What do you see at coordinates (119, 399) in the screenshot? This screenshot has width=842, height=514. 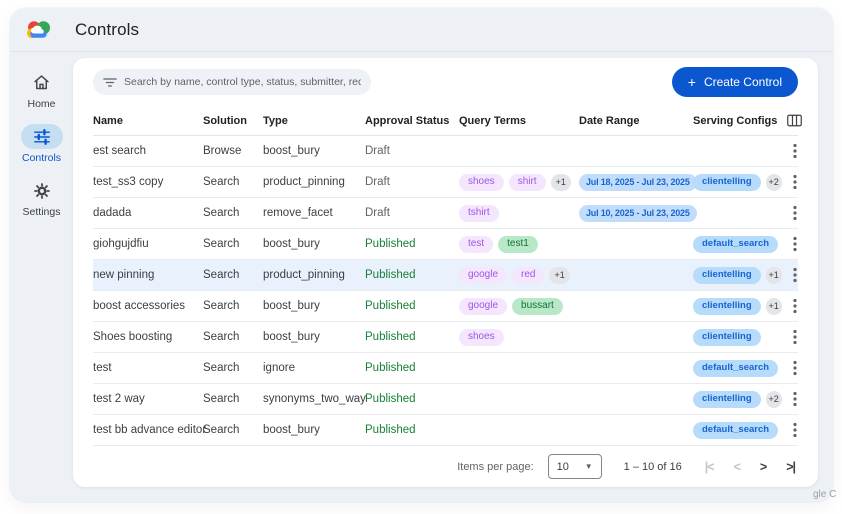 I see `cell-name: test 2 way` at bounding box center [119, 399].